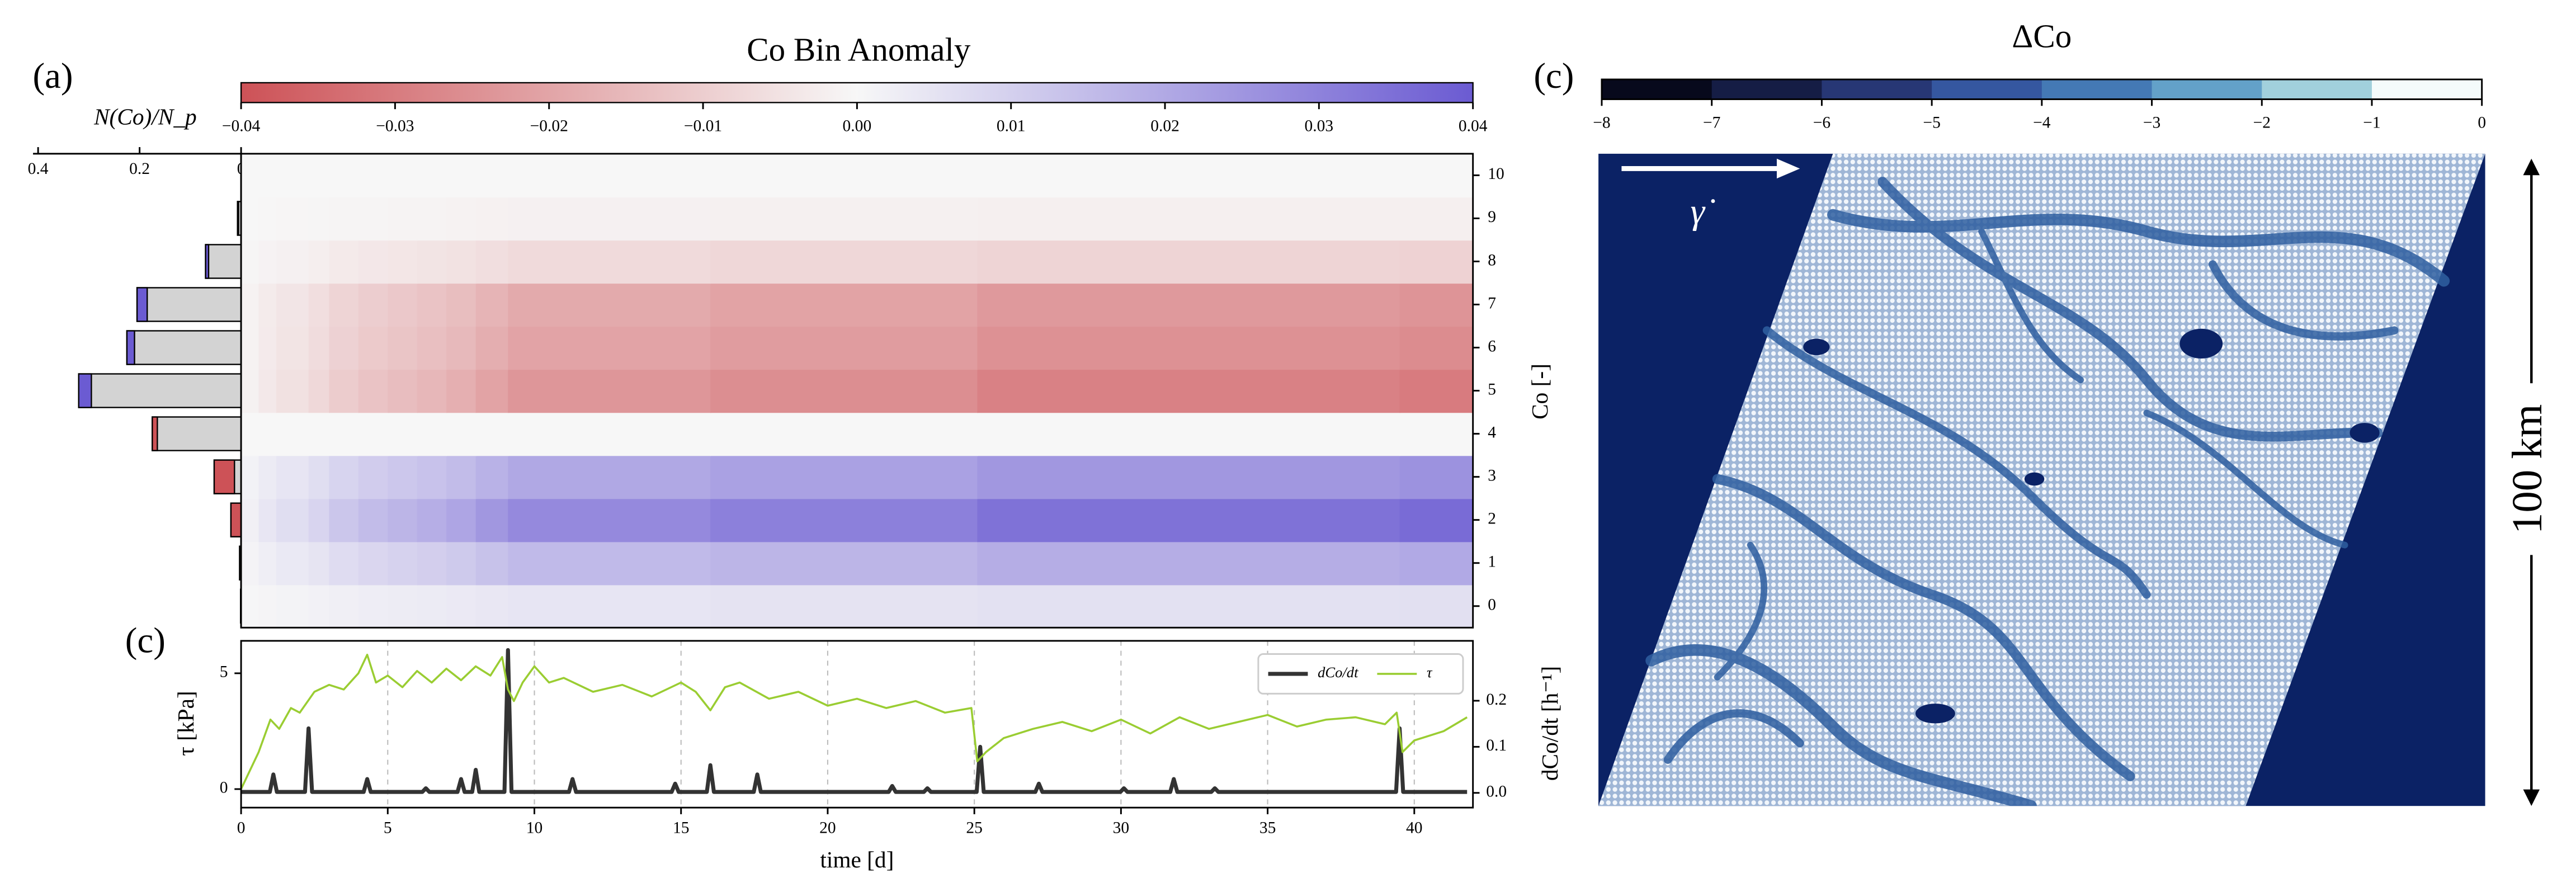 The height and width of the screenshot is (892, 2576). I want to click on x-tick-label: 15, so click(681, 828).